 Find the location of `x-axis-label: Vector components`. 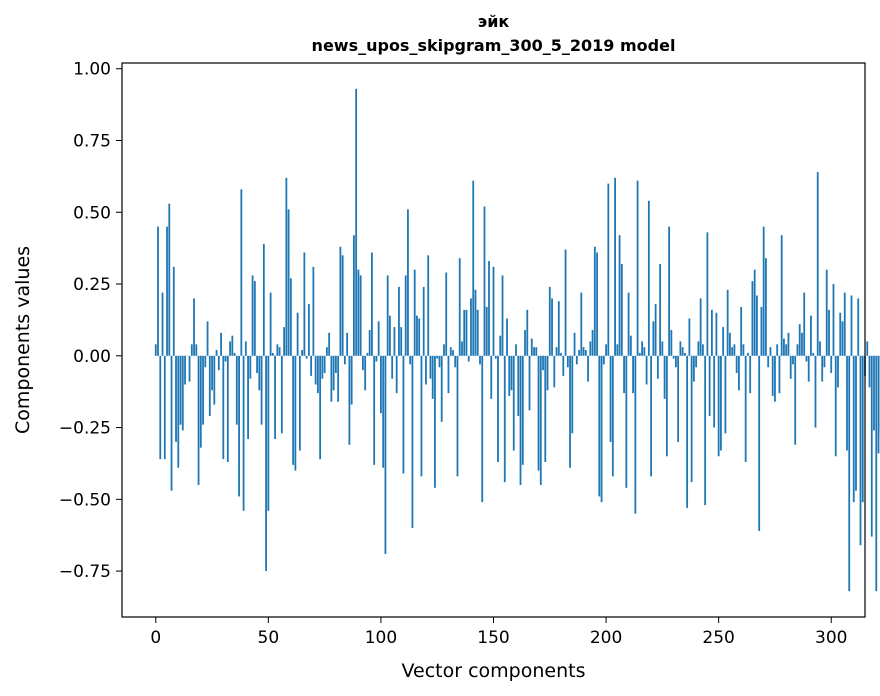

x-axis-label: Vector components is located at coordinates (494, 671).